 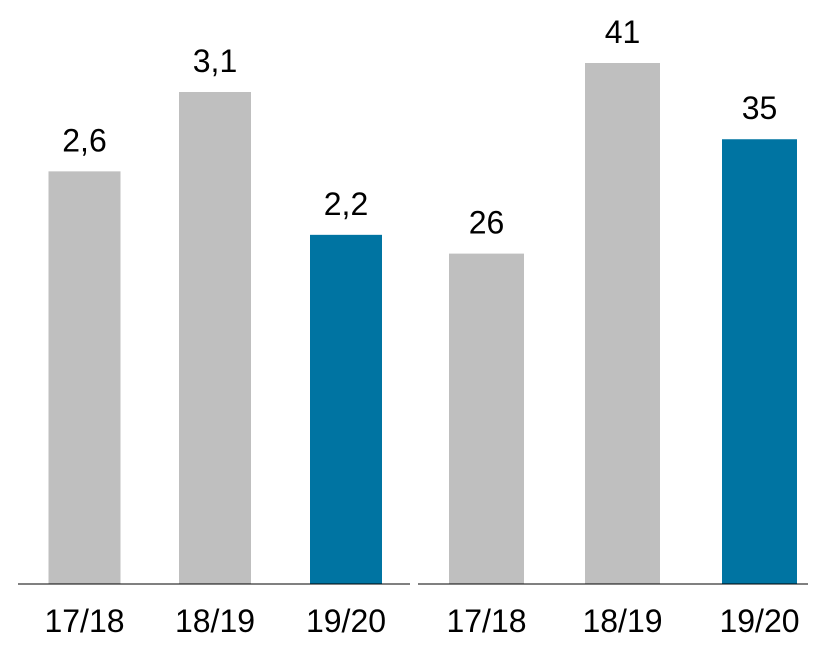 What do you see at coordinates (215, 61) in the screenshot?
I see `value-label: 3,1` at bounding box center [215, 61].